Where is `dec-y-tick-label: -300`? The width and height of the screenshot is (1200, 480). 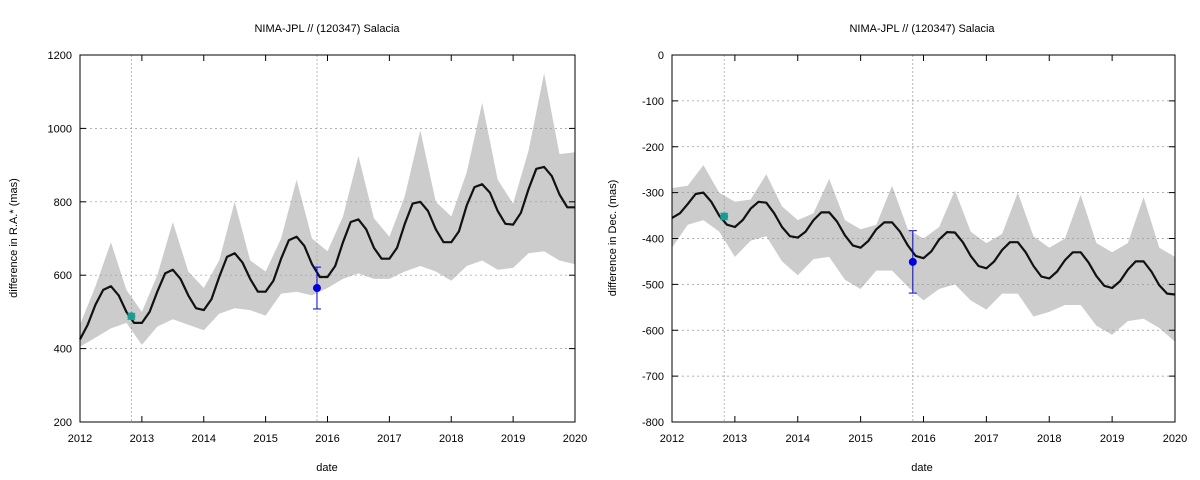 dec-y-tick-label: -300 is located at coordinates (653, 194).